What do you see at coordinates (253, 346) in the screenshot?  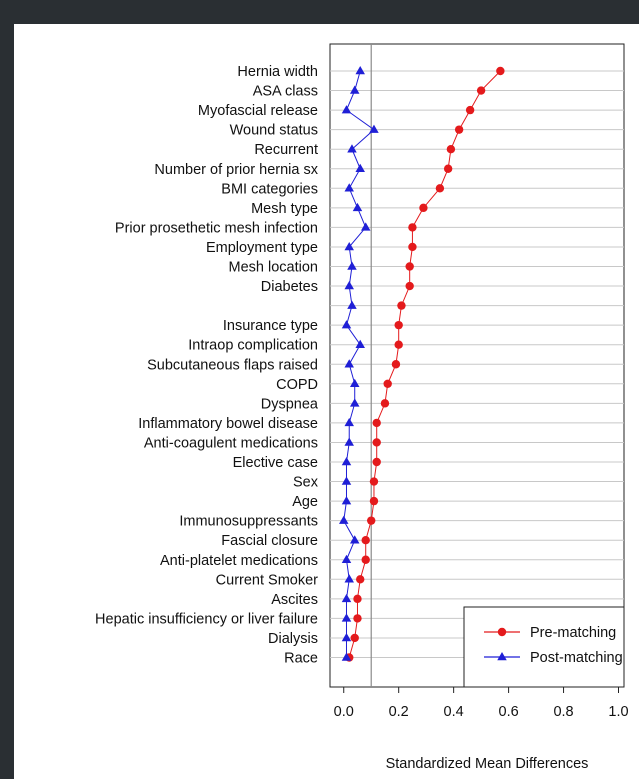 I see `category-label-intraop-complication: Intraop complication` at bounding box center [253, 346].